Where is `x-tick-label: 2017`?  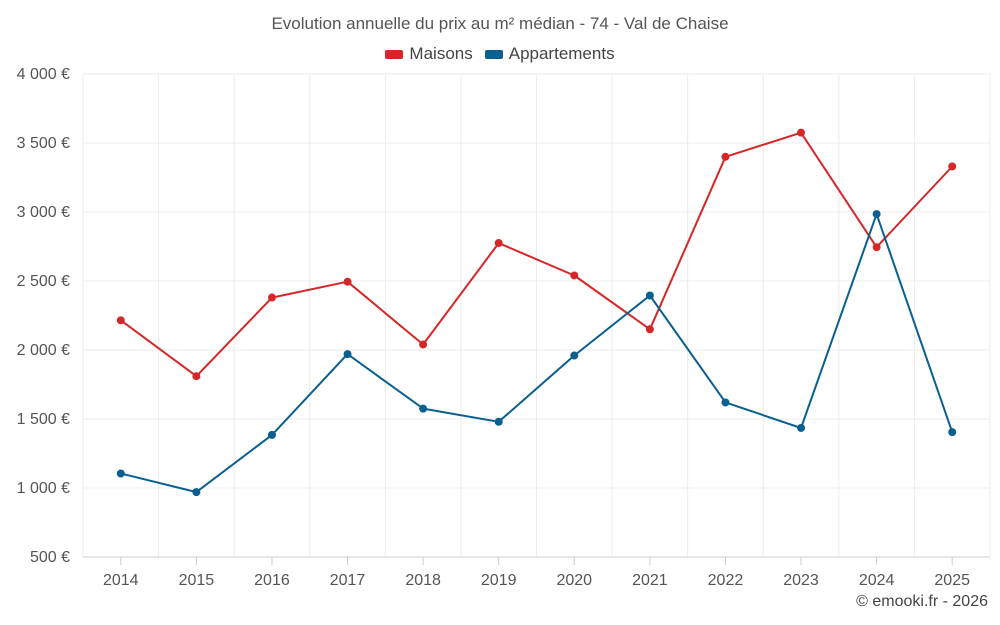 x-tick-label: 2017 is located at coordinates (348, 580).